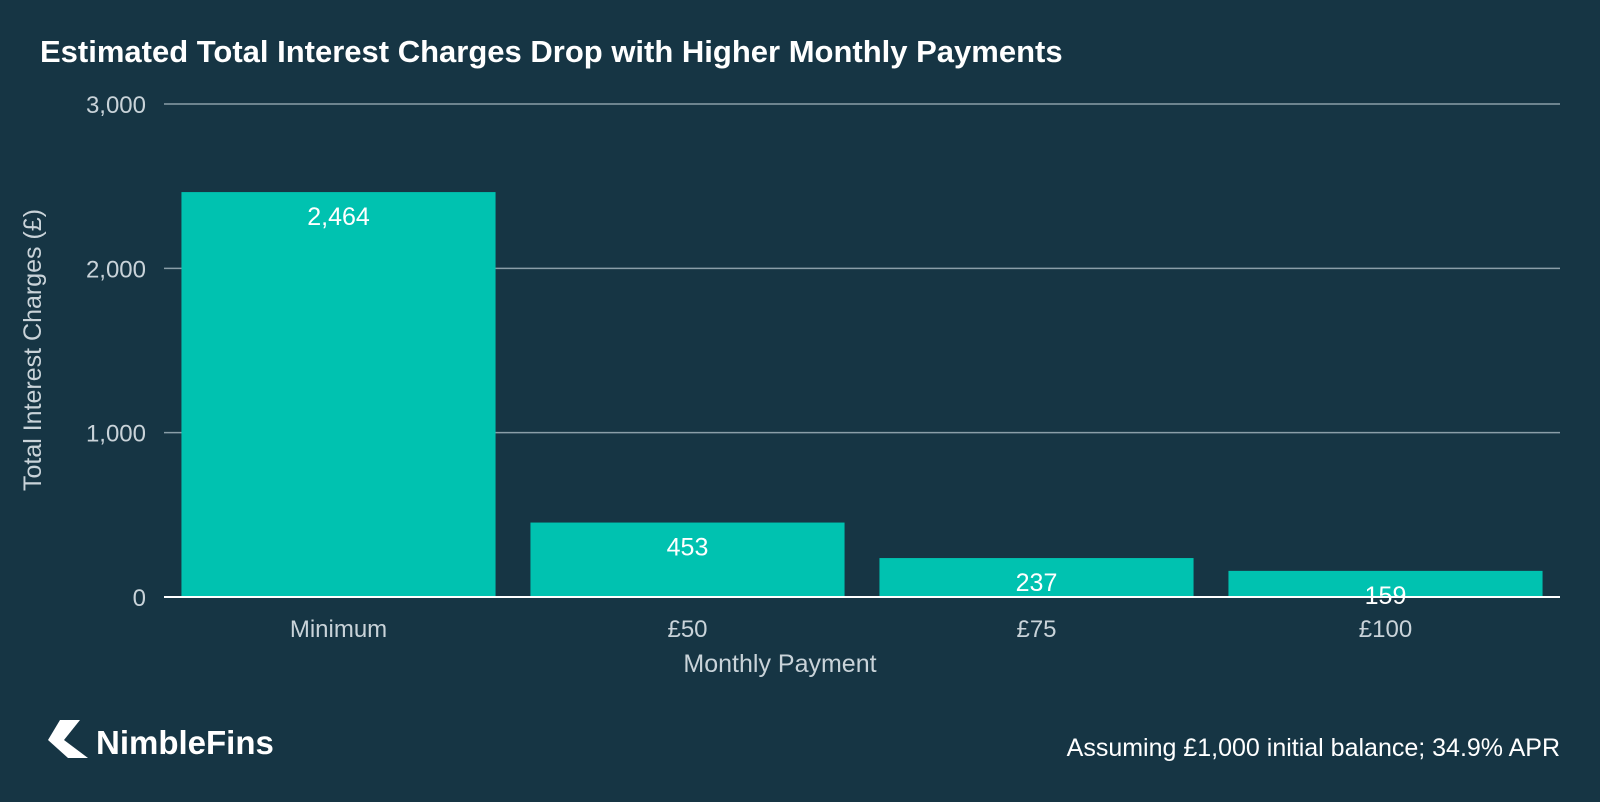 This screenshot has width=1600, height=802. Describe the element at coordinates (185, 742) in the screenshot. I see `brand-name: NimbleFins` at that location.